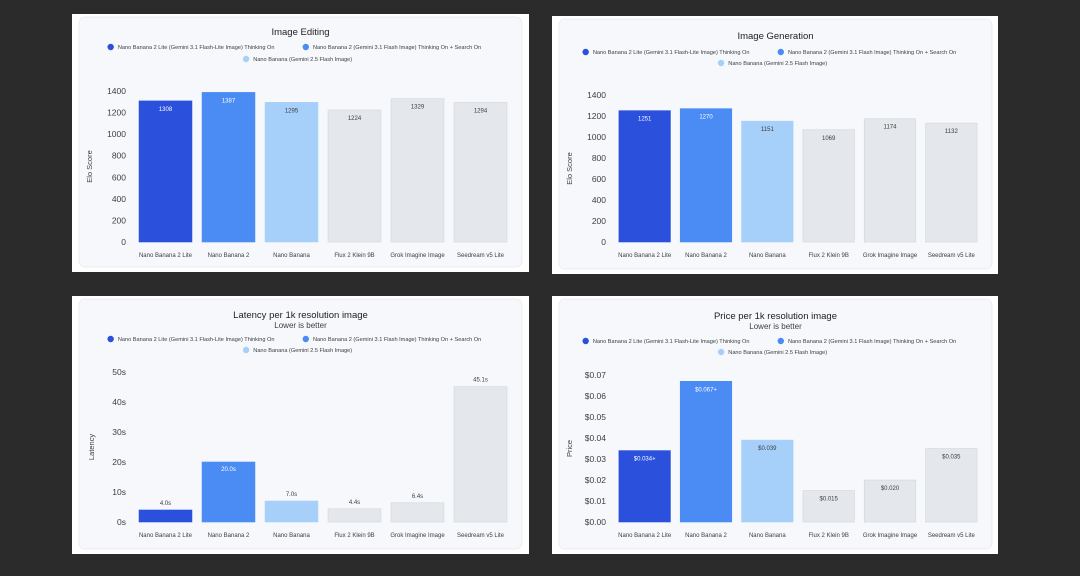  I want to click on bar-value-label: 7.0s, so click(291, 495).